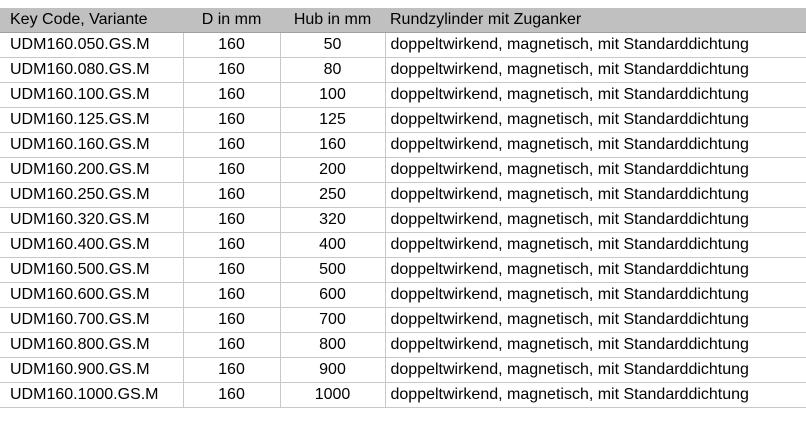 The width and height of the screenshot is (806, 423). What do you see at coordinates (333, 120) in the screenshot?
I see `stroke-cell: 125` at bounding box center [333, 120].